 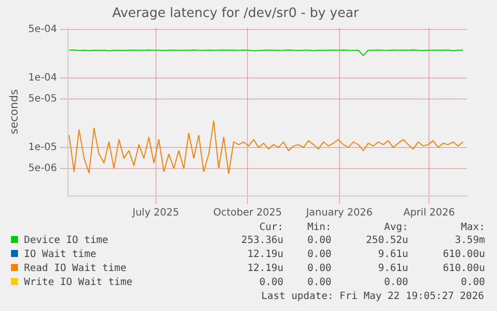 What do you see at coordinates (43, 29) in the screenshot?
I see `y-tick-label: 5e-04` at bounding box center [43, 29].